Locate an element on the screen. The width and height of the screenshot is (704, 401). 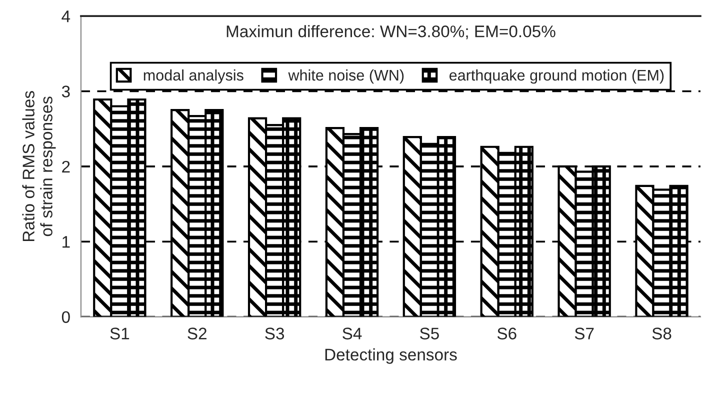
x-tick-label: S3 is located at coordinates (274, 334).